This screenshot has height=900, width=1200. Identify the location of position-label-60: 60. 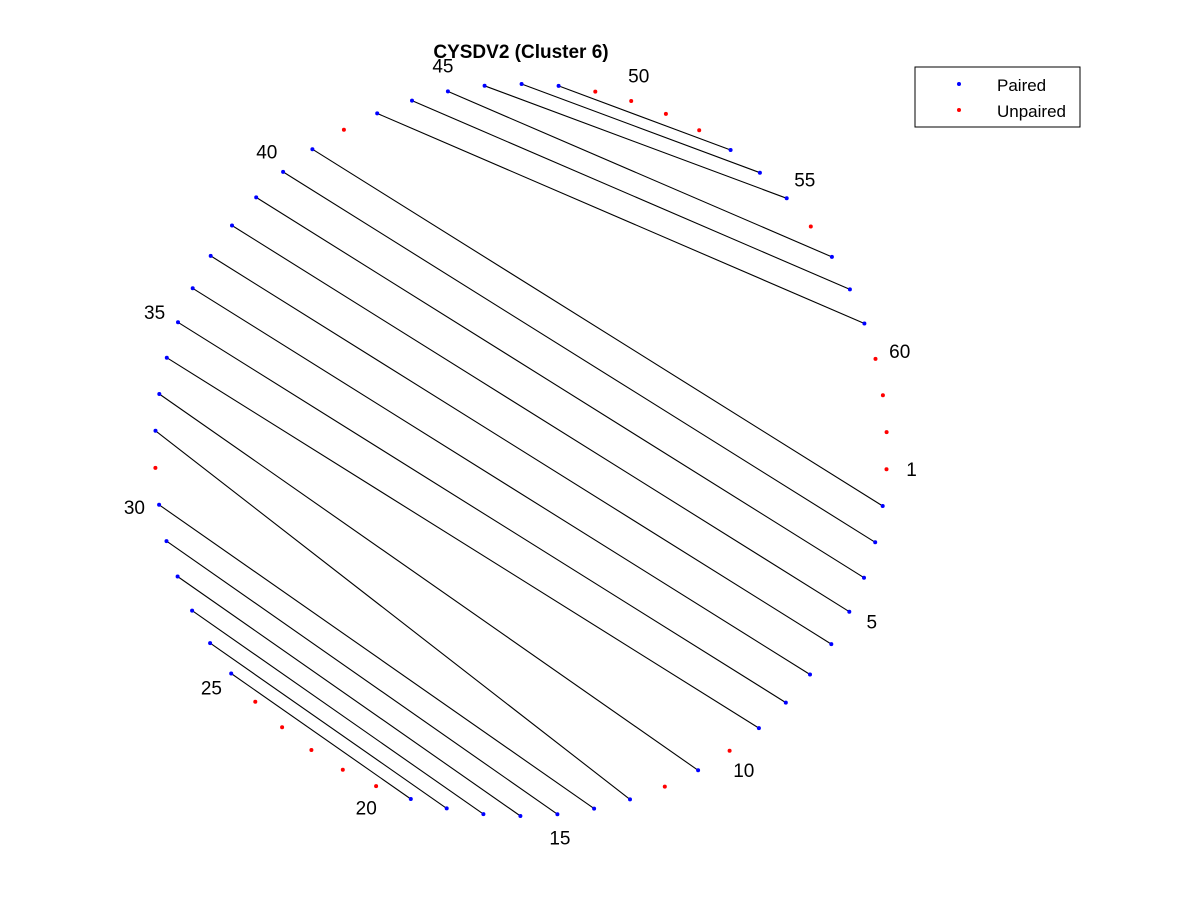
(899, 352).